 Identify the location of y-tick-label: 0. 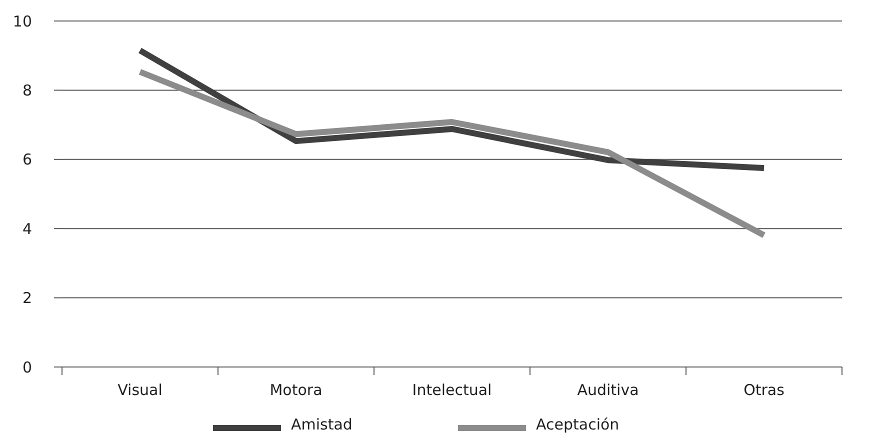
(27, 367).